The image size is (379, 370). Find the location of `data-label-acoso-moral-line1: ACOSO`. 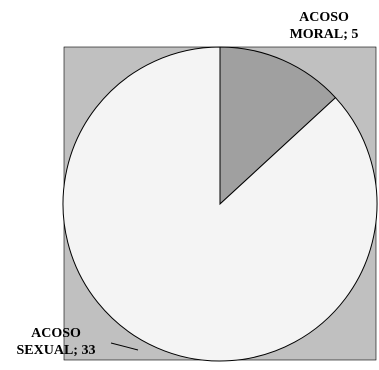

data-label-acoso-moral-line1: ACOSO is located at coordinates (324, 17).